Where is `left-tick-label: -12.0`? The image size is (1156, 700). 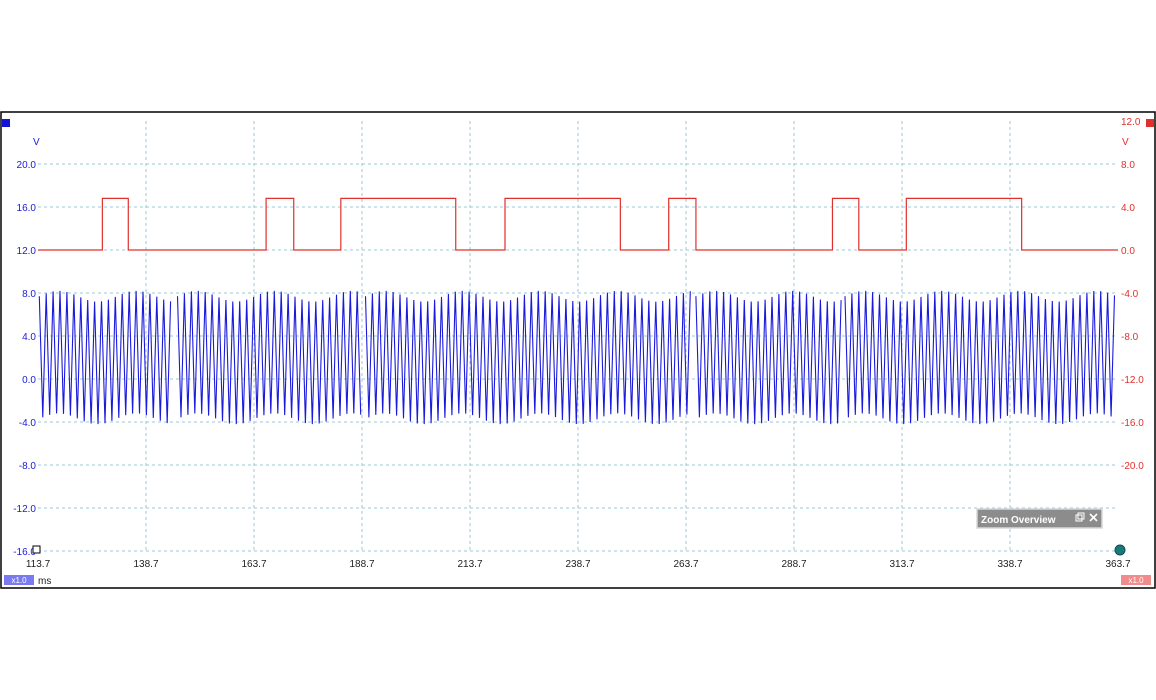
left-tick-label: -12.0 is located at coordinates (24, 509).